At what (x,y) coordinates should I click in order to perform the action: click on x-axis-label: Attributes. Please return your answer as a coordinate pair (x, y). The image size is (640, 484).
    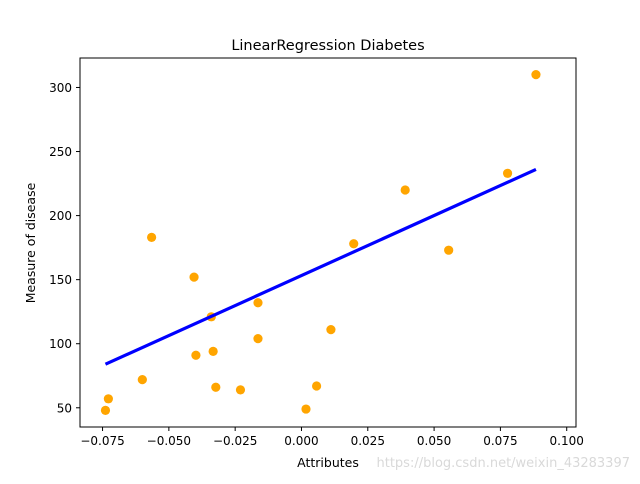
    Looking at the image, I should click on (328, 462).